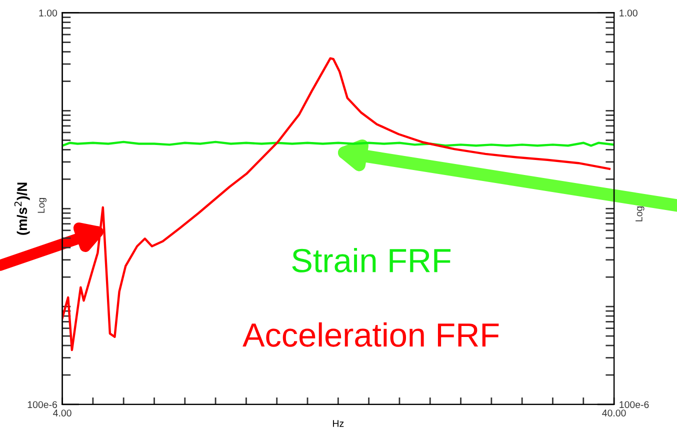 This screenshot has width=677, height=428. What do you see at coordinates (614, 413) in the screenshot?
I see `x-tick-label: 40.00` at bounding box center [614, 413].